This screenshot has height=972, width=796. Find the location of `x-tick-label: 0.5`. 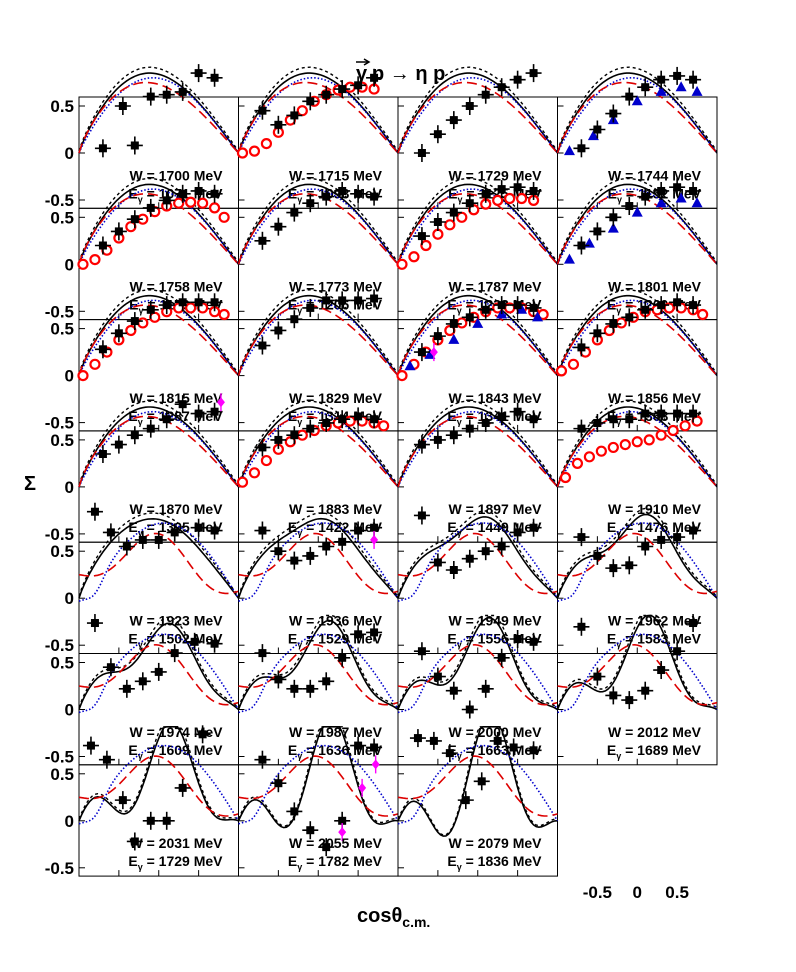

x-tick-label: 0.5 is located at coordinates (677, 892).